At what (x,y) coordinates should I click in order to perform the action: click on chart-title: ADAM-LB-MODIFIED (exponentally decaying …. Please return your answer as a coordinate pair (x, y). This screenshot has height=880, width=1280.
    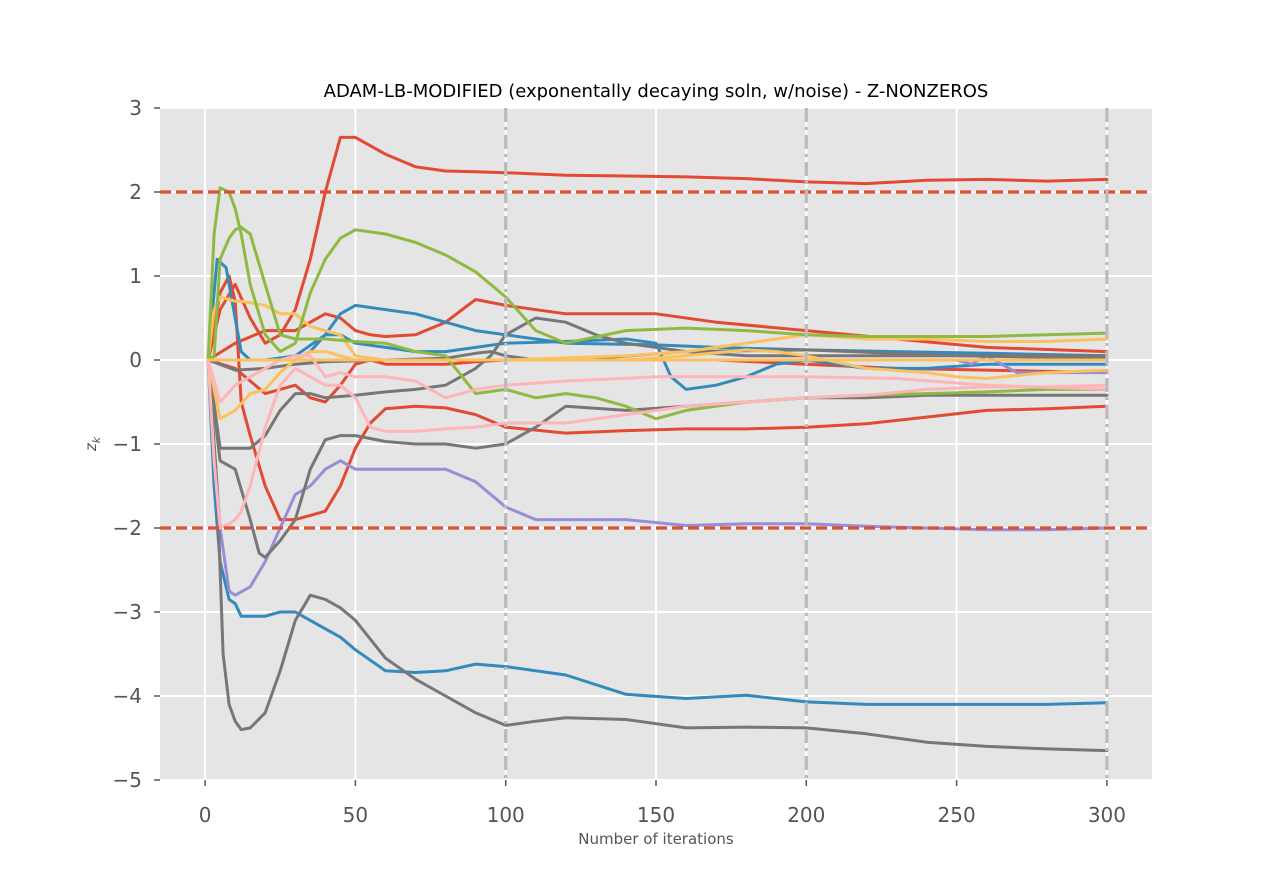
    Looking at the image, I should click on (656, 91).